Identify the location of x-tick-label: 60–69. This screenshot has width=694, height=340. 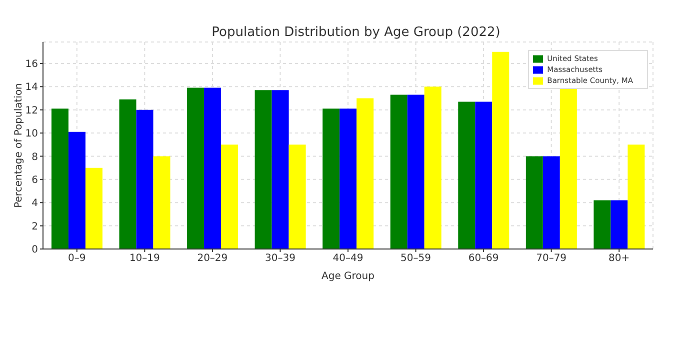
(483, 258).